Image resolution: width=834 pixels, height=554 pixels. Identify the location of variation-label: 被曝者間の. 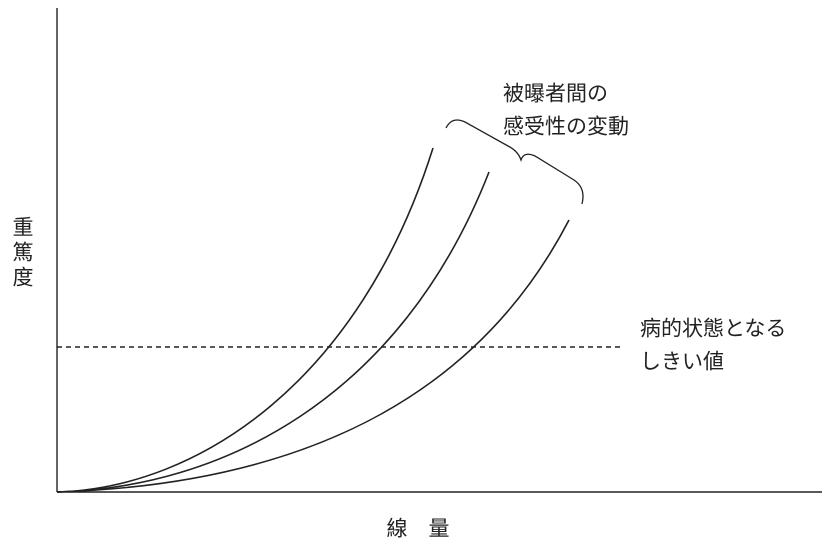
(555, 94).